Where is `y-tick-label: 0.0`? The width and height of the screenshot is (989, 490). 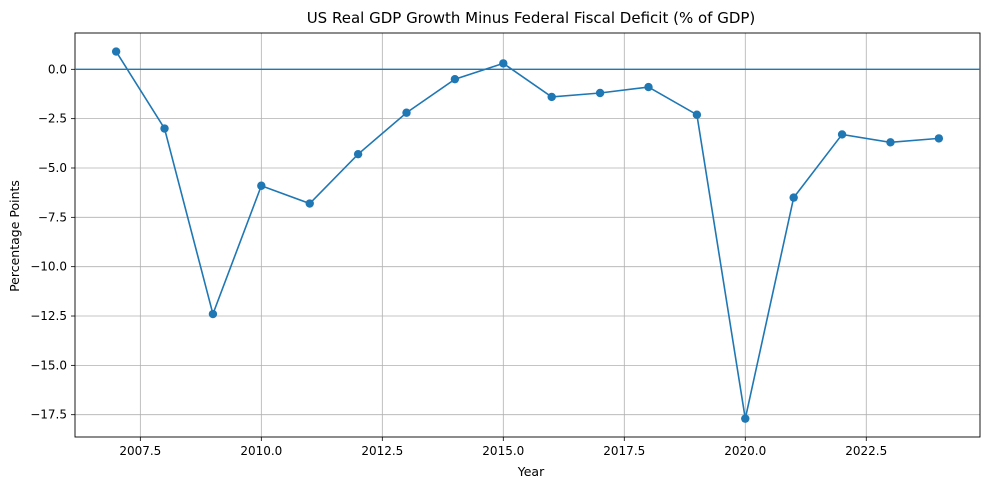 y-tick-label: 0.0 is located at coordinates (57, 69).